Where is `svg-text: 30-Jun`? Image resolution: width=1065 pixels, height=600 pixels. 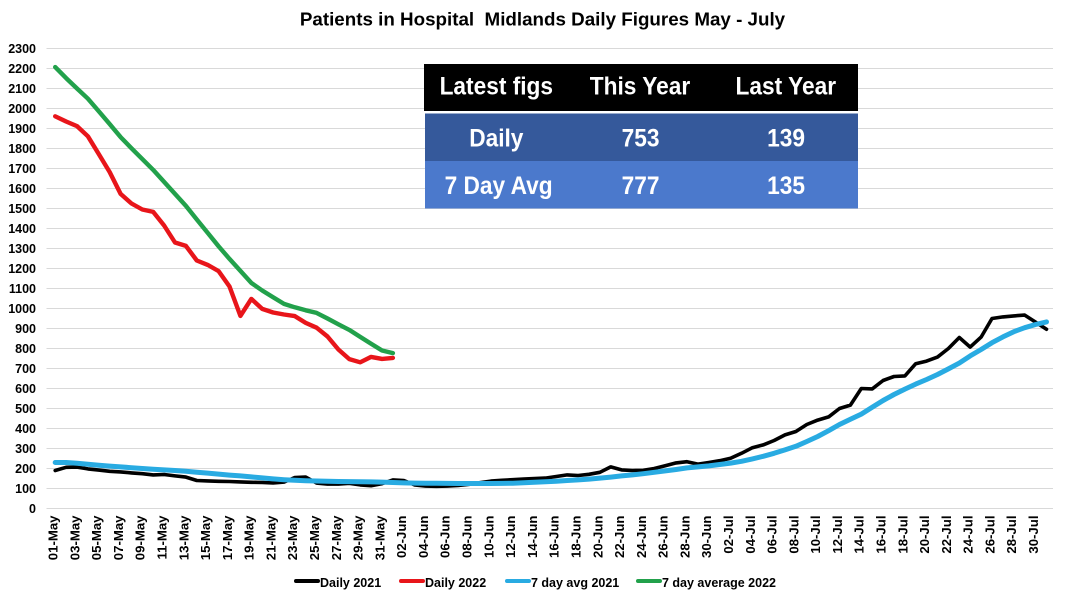
svg-text: 30-Jun is located at coordinates (706, 537).